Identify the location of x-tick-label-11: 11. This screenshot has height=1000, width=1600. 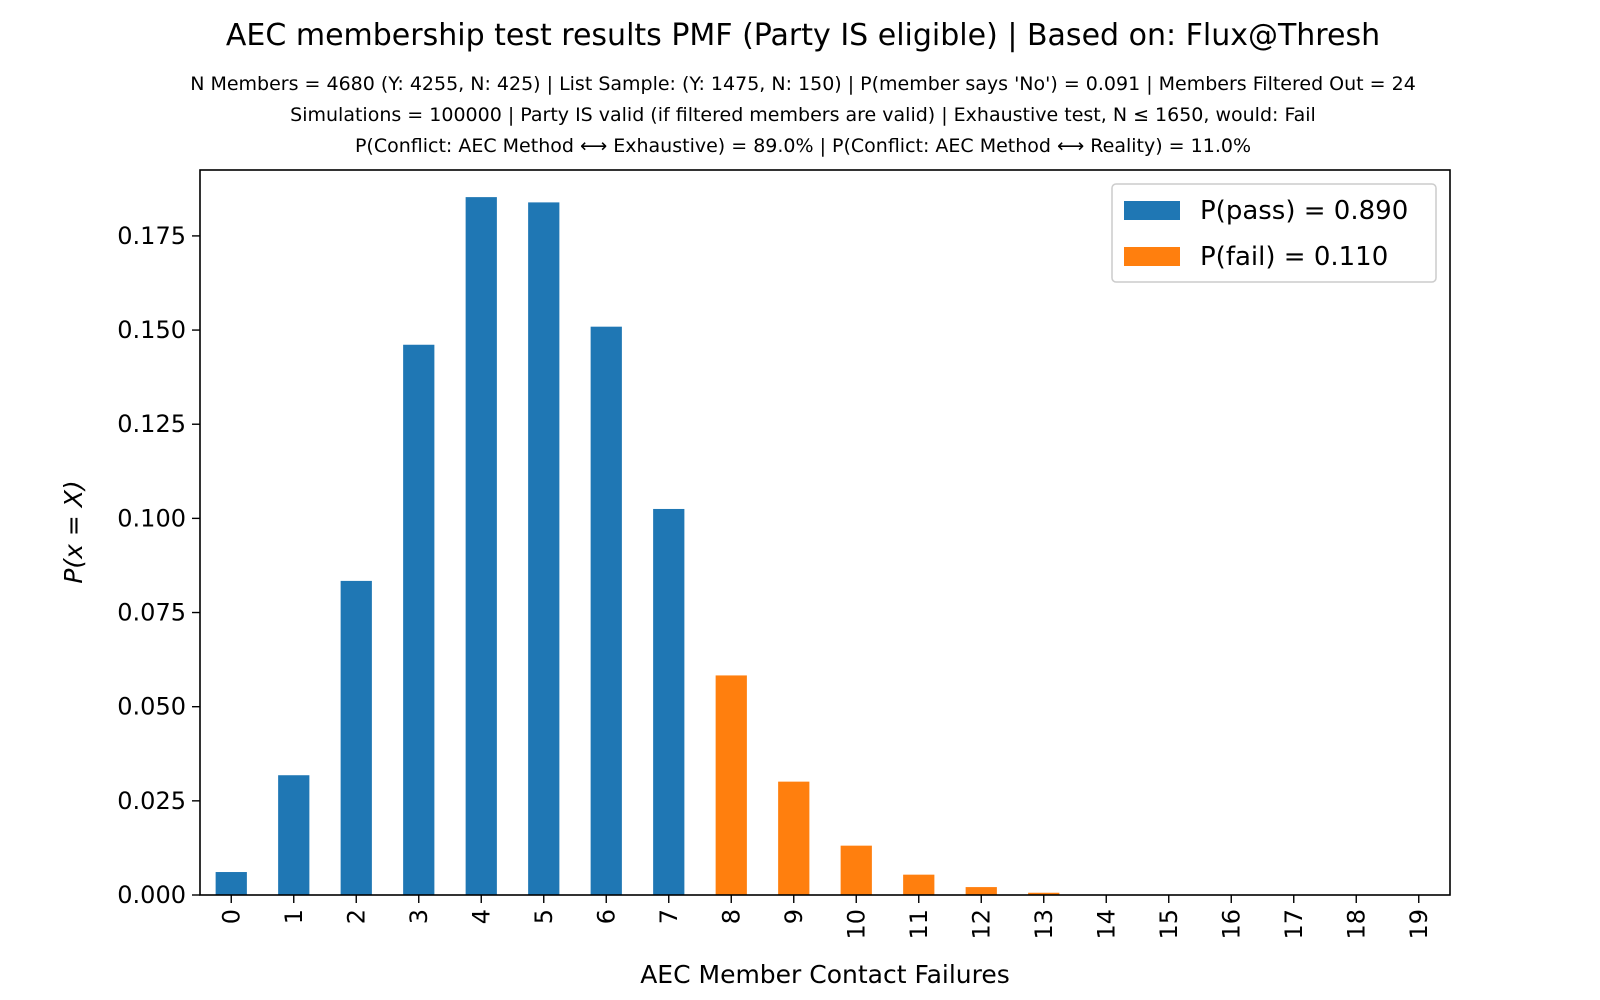
(919, 924).